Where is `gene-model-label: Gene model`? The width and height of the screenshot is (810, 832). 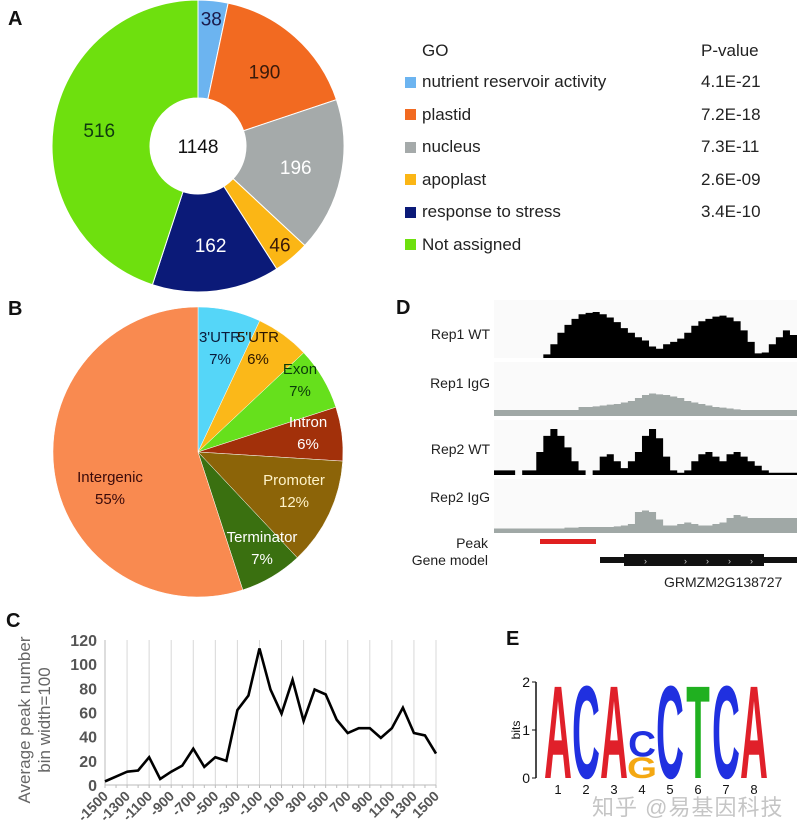
gene-model-label: Gene model is located at coordinates (449, 560).